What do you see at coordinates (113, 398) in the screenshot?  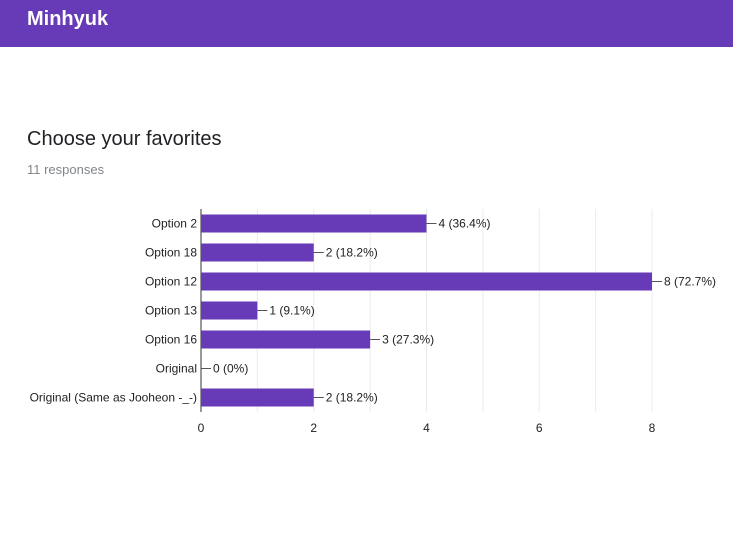 I see `category-label: Original (Same as Jooheon -_-)` at bounding box center [113, 398].